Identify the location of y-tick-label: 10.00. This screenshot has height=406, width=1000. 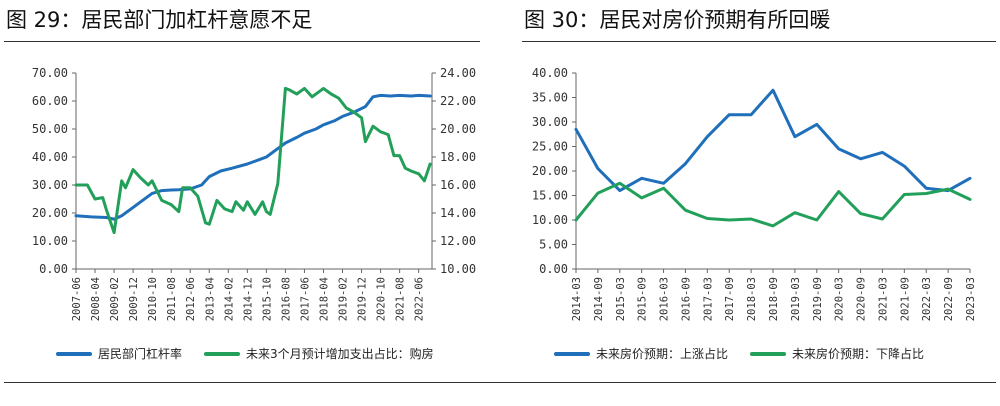
(550, 220).